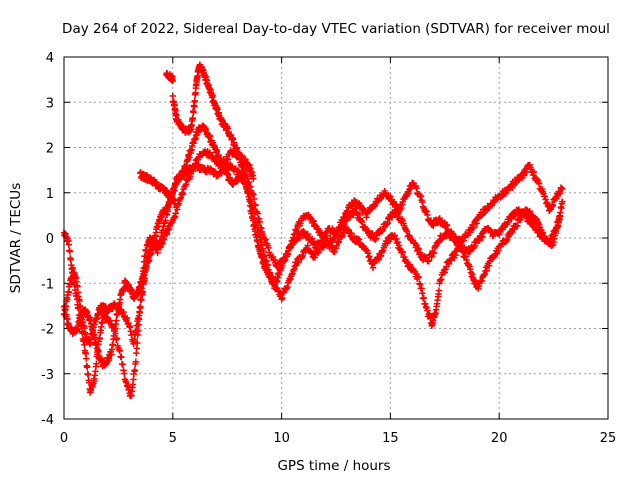 This screenshot has width=640, height=480. I want to click on y-tick-label: 0, so click(50, 239).